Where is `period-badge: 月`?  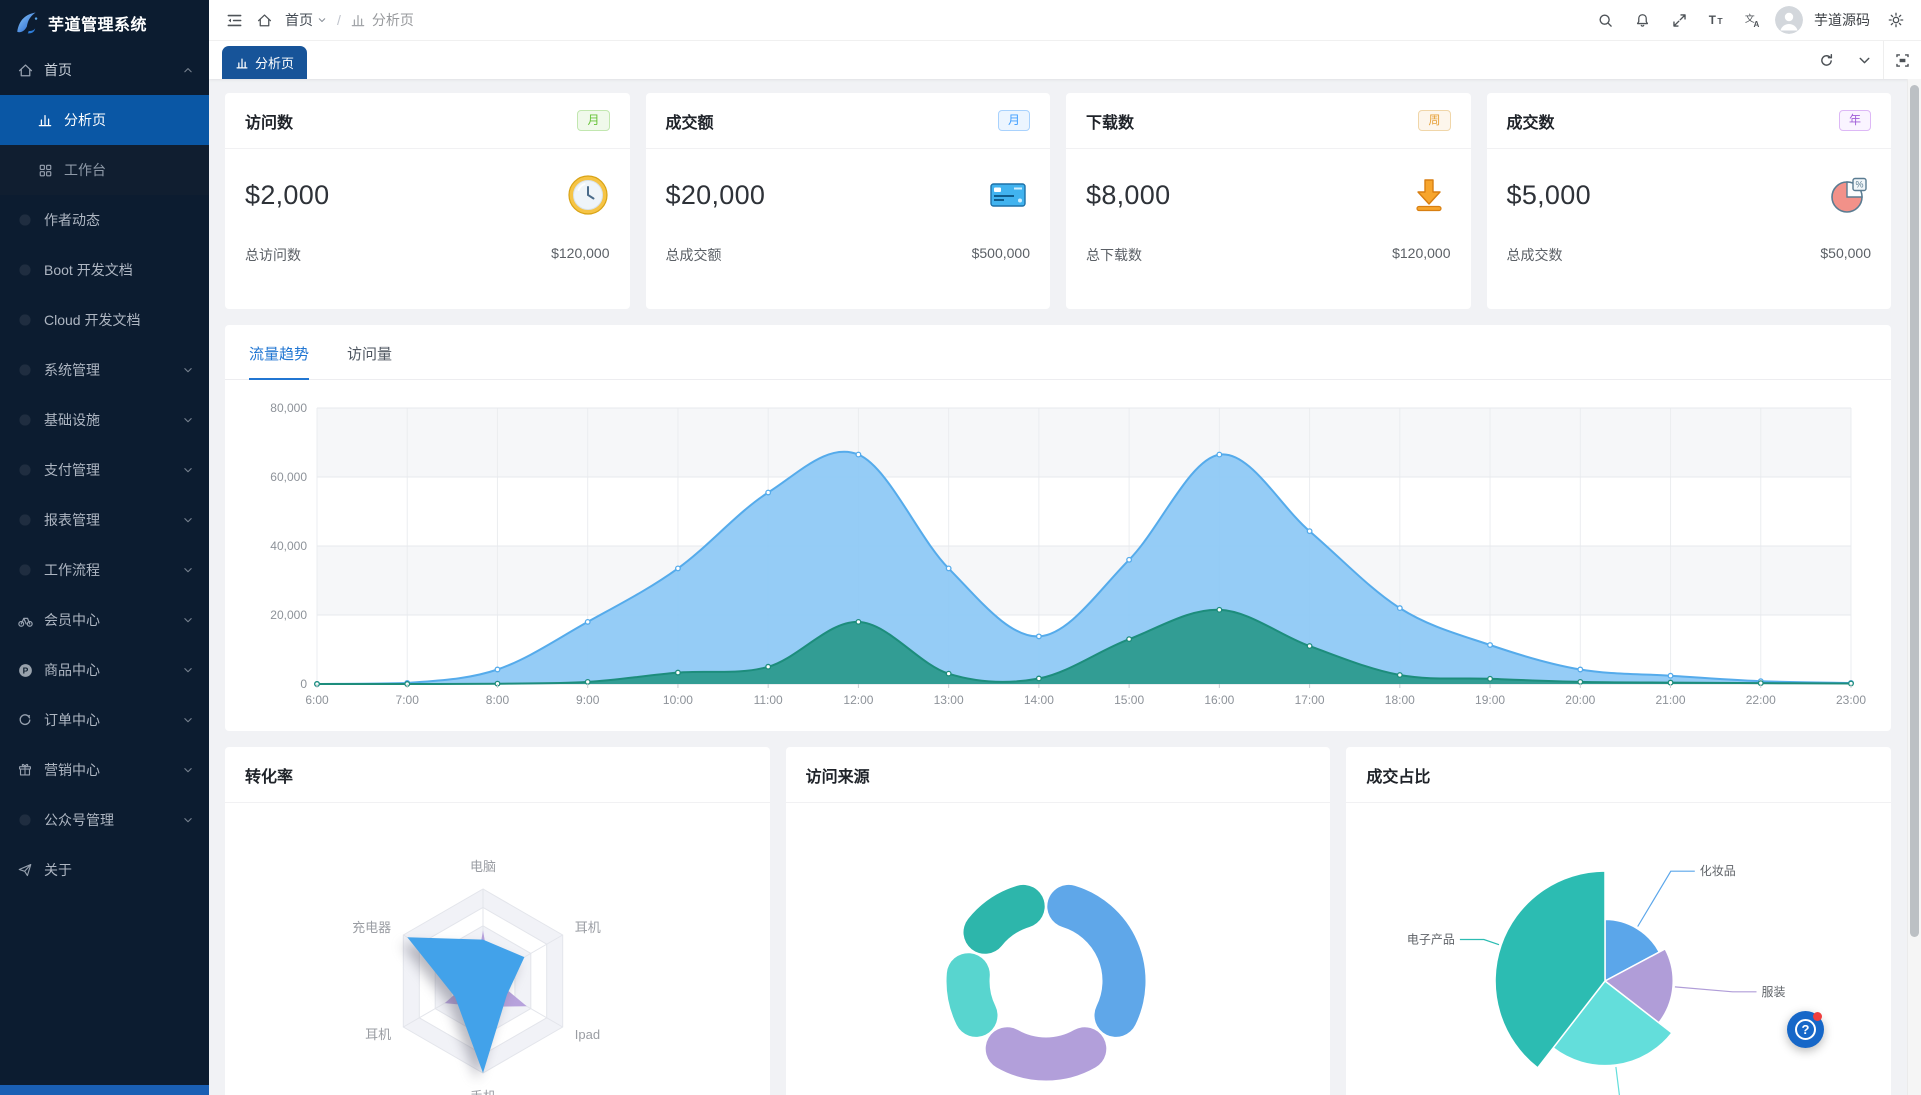
period-badge: 月 is located at coordinates (1013, 120).